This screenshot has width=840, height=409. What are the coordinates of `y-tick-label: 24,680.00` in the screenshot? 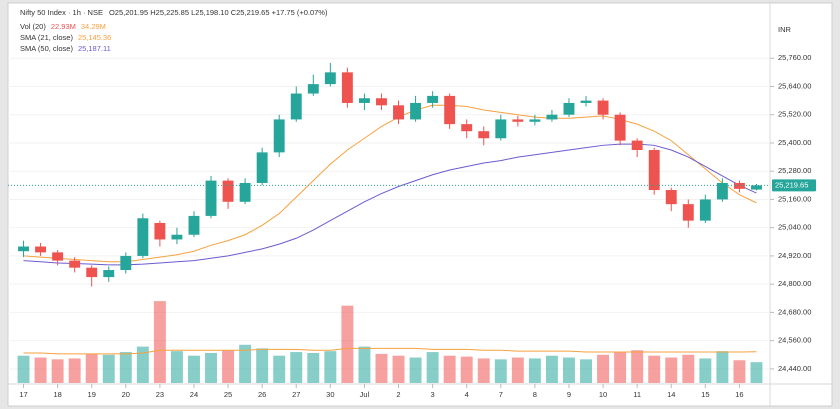 It's located at (794, 311).